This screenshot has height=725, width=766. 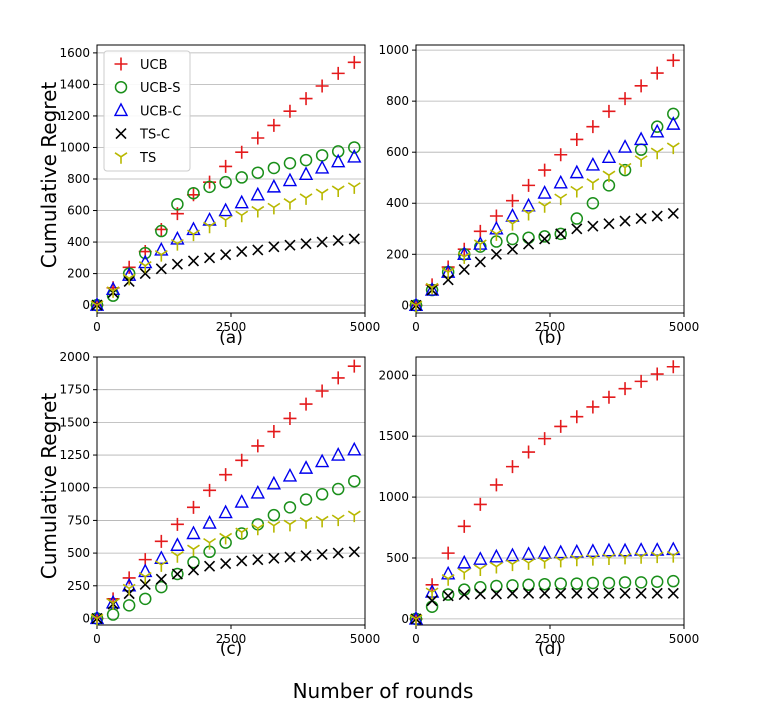 I want to click on series-ucb-c, so click(x=225, y=229).